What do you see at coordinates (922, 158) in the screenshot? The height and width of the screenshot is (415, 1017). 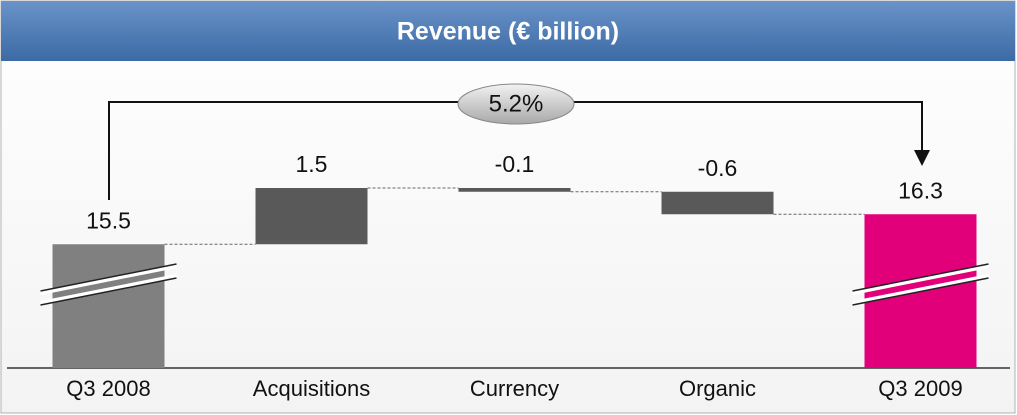 I see `arrow-head` at bounding box center [922, 158].